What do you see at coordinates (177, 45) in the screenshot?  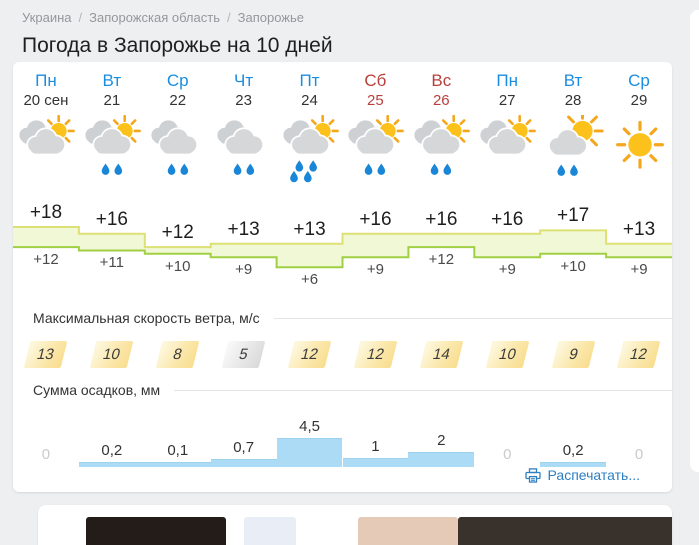 I see `page-title: Погода в Запорожье на 10 дней` at bounding box center [177, 45].